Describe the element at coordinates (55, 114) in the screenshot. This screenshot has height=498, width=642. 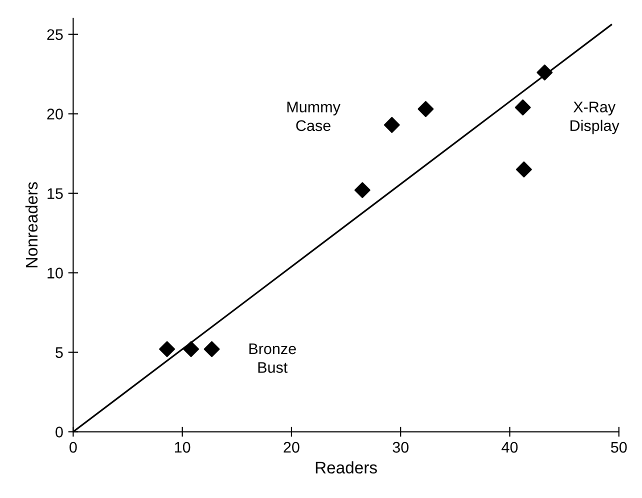
I see `y-tick-label: 20` at that location.